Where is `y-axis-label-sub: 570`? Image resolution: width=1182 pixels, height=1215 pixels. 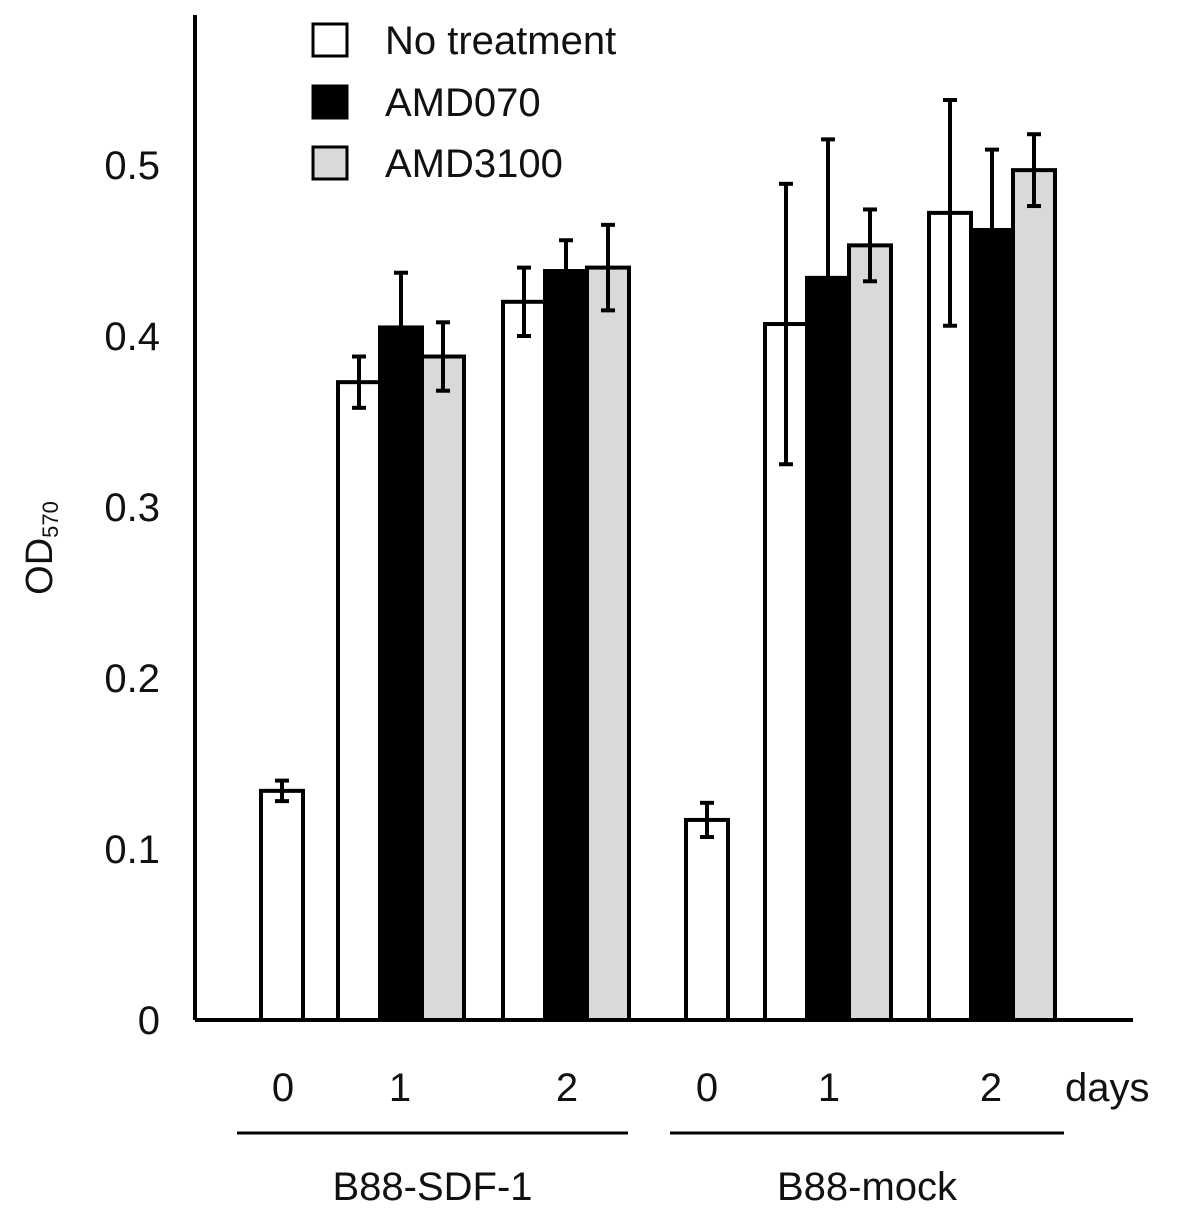
y-axis-label-sub: 570 is located at coordinates (50, 519).